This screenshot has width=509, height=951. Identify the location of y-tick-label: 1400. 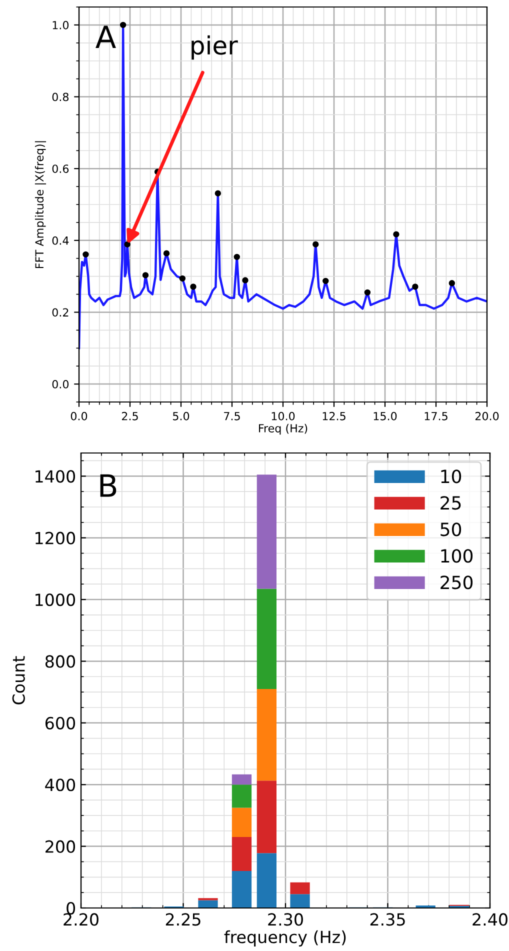
(56, 476).